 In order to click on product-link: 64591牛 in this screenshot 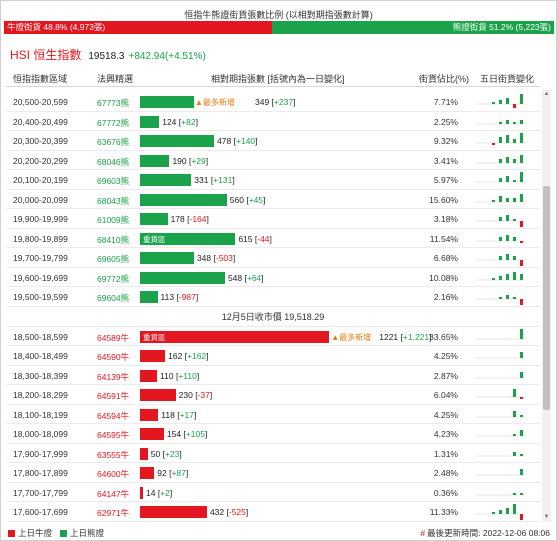, I will do `click(113, 396)`.